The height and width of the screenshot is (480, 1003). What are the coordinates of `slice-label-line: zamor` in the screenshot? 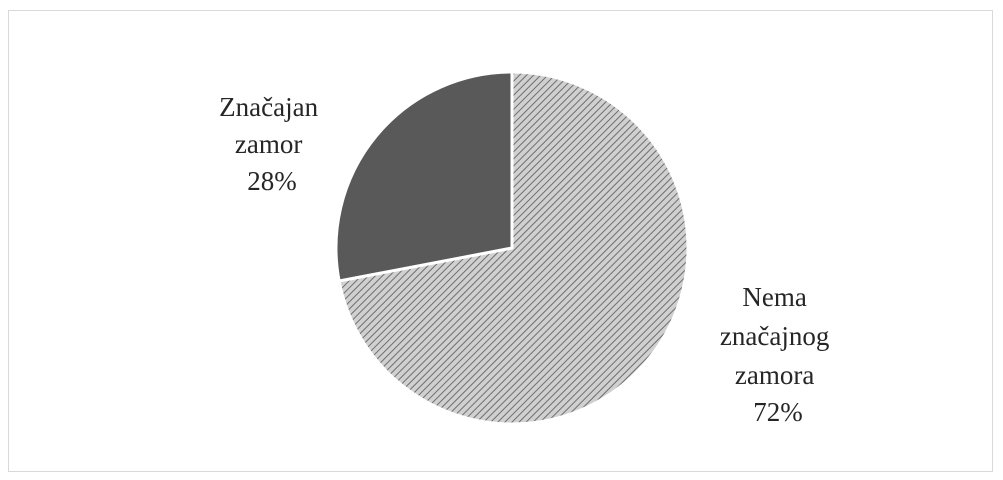 It's located at (268, 144).